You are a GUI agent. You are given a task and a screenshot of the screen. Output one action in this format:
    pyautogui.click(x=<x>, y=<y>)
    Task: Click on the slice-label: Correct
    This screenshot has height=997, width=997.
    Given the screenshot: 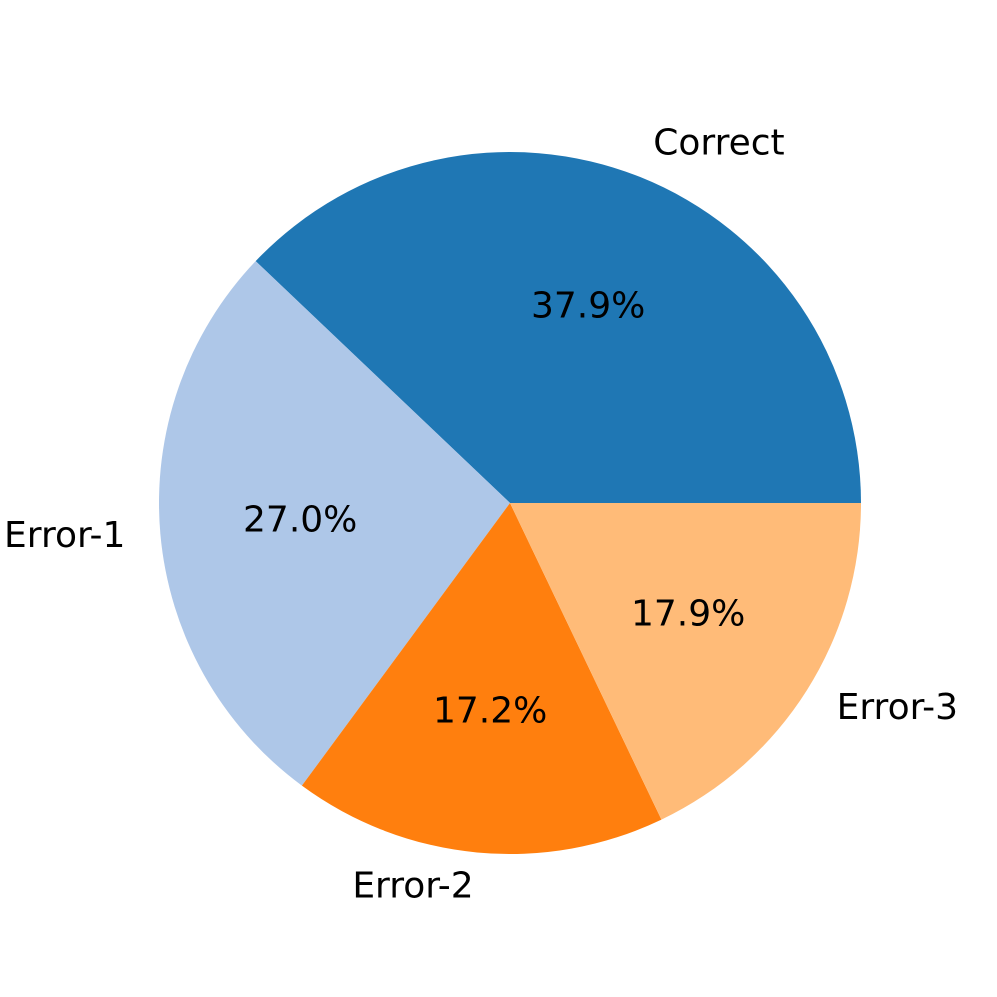 What is the action you would take?
    pyautogui.click(x=718, y=142)
    